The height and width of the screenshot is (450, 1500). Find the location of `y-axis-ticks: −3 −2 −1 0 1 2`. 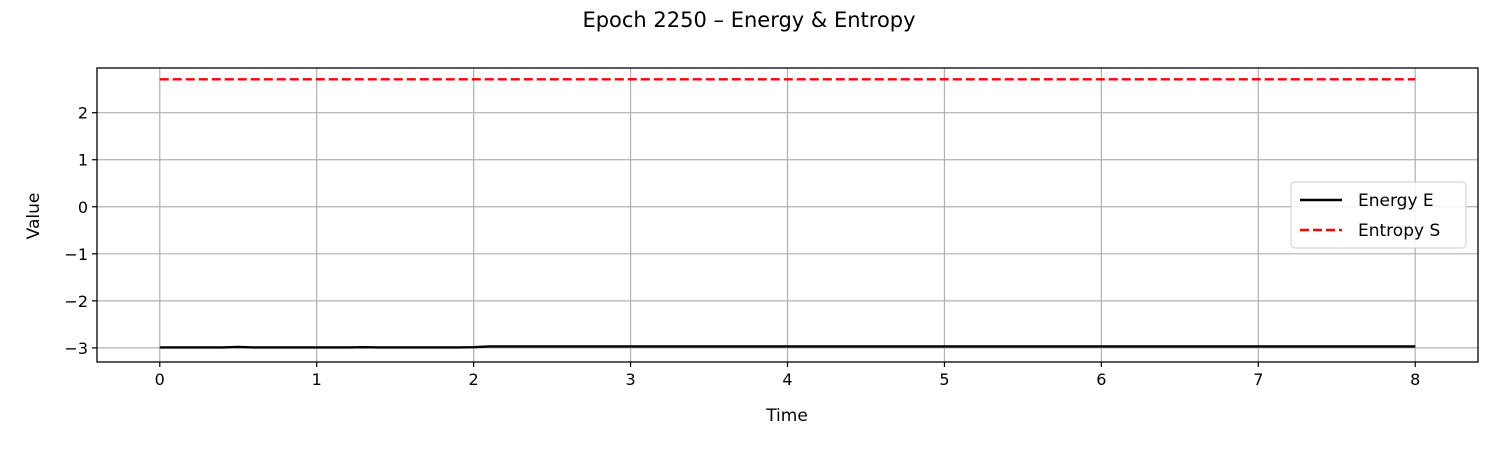

y-axis-ticks: −3 −2 −1 0 1 2 is located at coordinates (80, 231).